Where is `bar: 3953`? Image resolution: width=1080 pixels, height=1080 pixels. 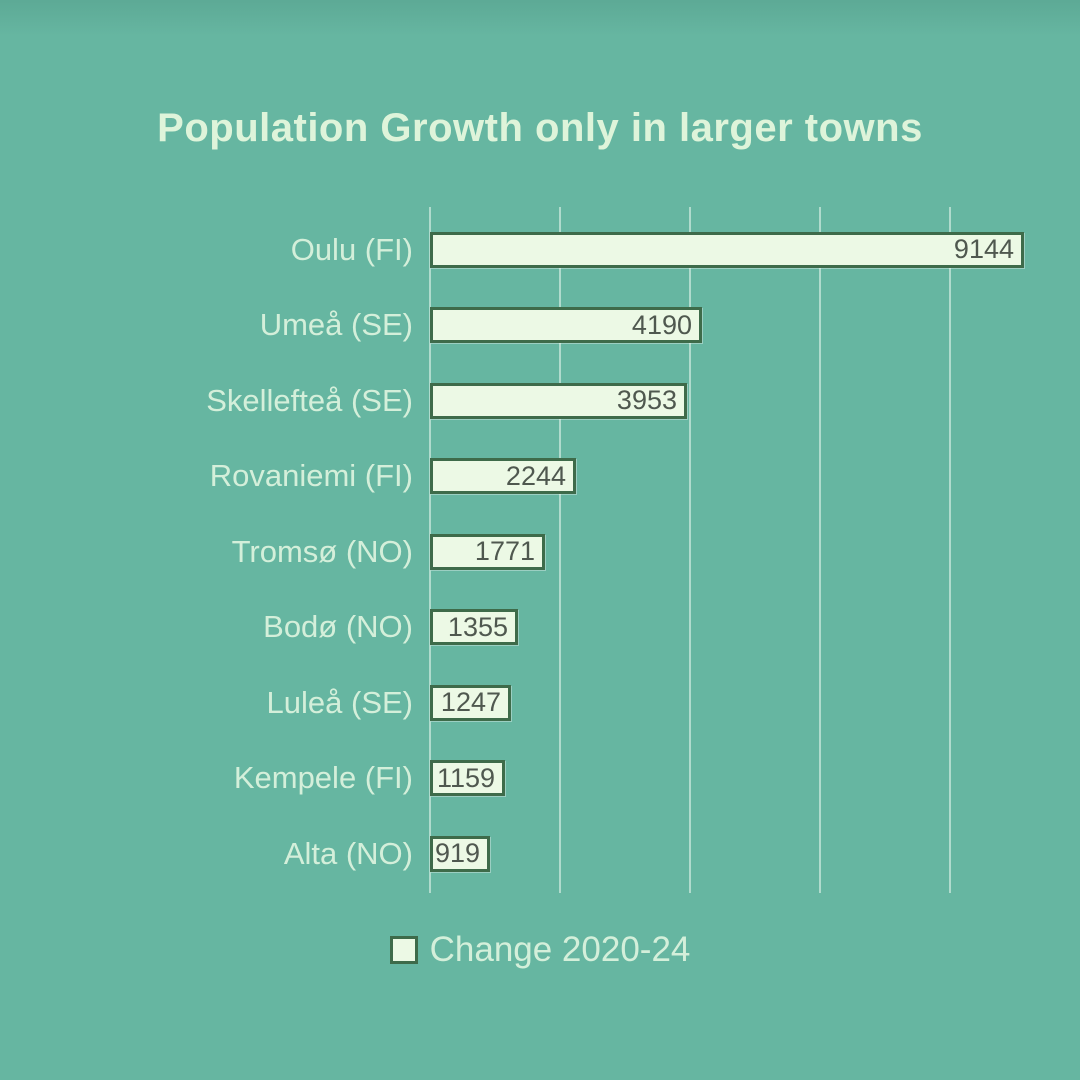
bar: 3953 is located at coordinates (558, 400).